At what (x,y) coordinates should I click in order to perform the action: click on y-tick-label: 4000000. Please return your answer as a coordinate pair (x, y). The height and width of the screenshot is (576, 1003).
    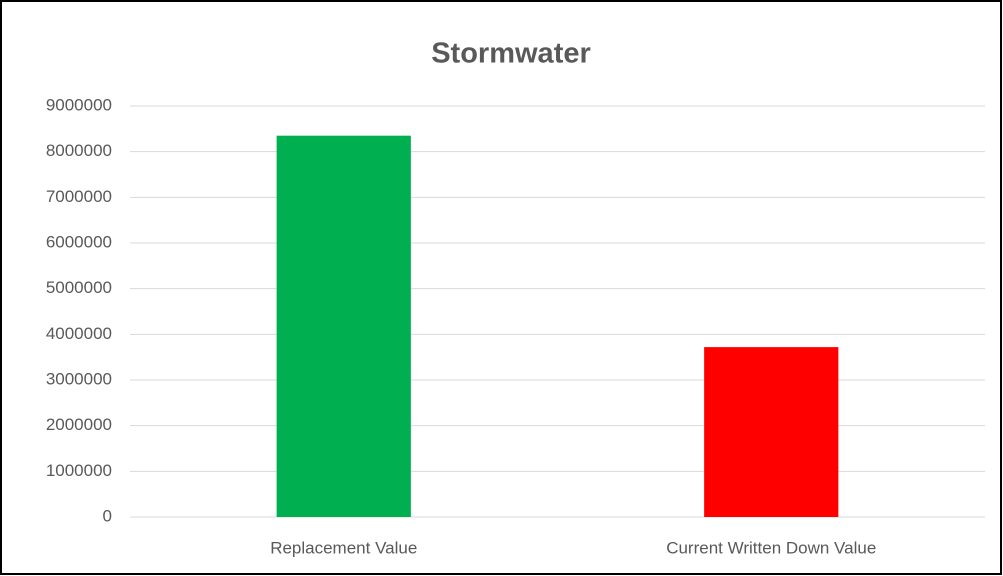
    Looking at the image, I should click on (79, 333).